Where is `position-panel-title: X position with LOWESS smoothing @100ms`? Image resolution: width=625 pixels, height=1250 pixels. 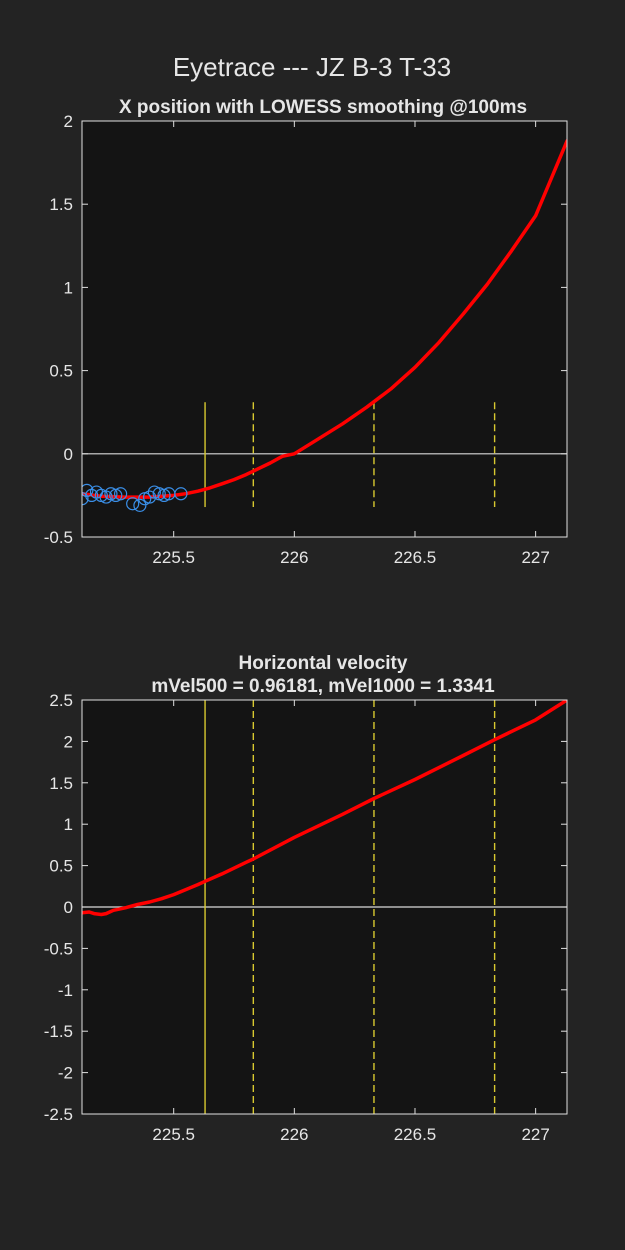
position-panel-title: X position with LOWESS smoothing @100ms is located at coordinates (323, 107).